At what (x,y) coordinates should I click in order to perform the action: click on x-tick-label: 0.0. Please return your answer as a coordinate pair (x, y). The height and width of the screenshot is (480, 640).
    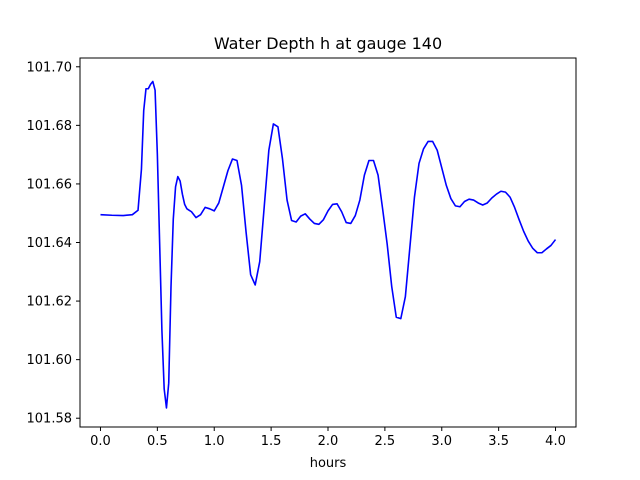
    Looking at the image, I should click on (100, 441).